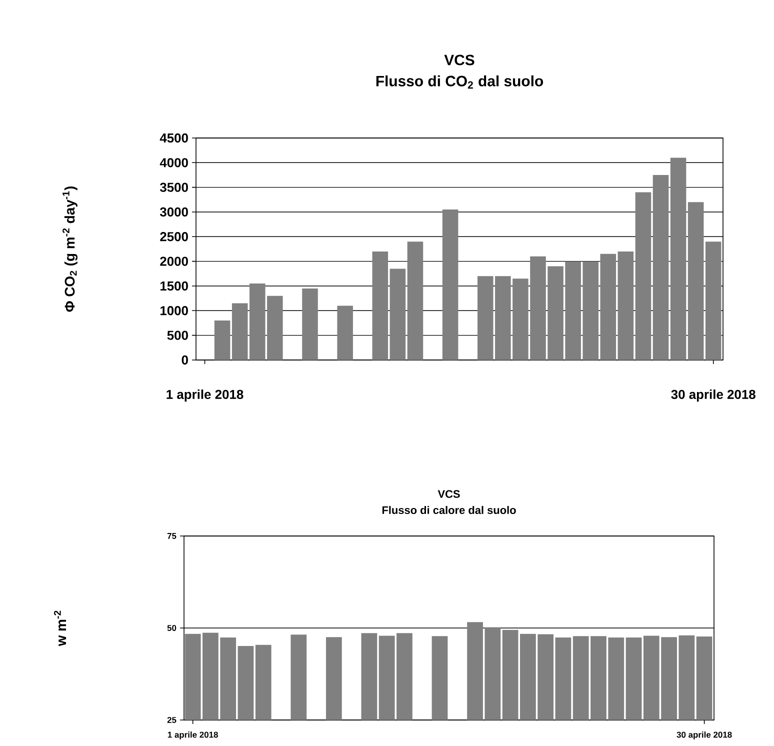 The height and width of the screenshot is (746, 774). I want to click on y-tick-label: 4000, so click(174, 163).